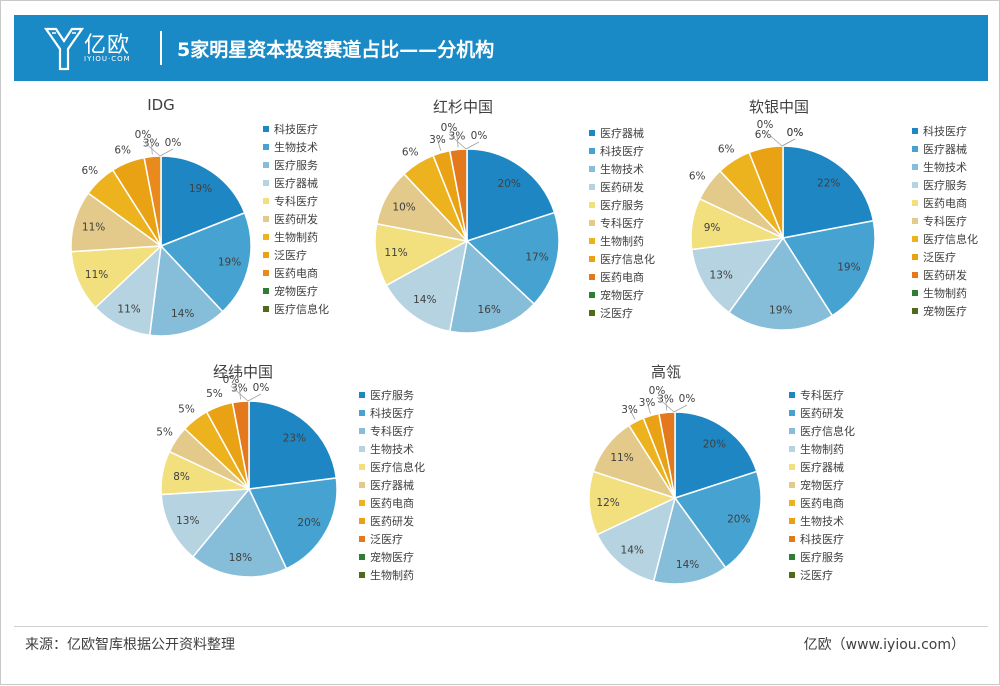  What do you see at coordinates (687, 565) in the screenshot?
I see `pie-label-4-2: 14%` at bounding box center [687, 565].